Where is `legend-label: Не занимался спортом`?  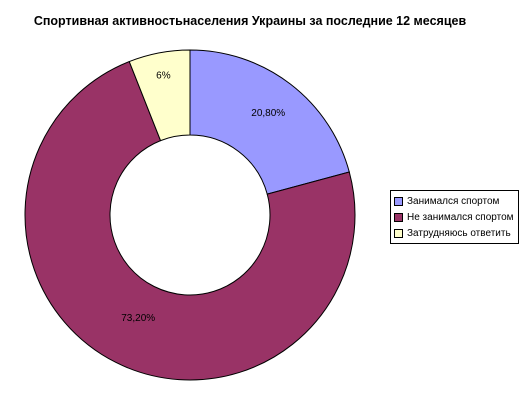
legend-label: Не занимался спортом is located at coordinates (460, 217).